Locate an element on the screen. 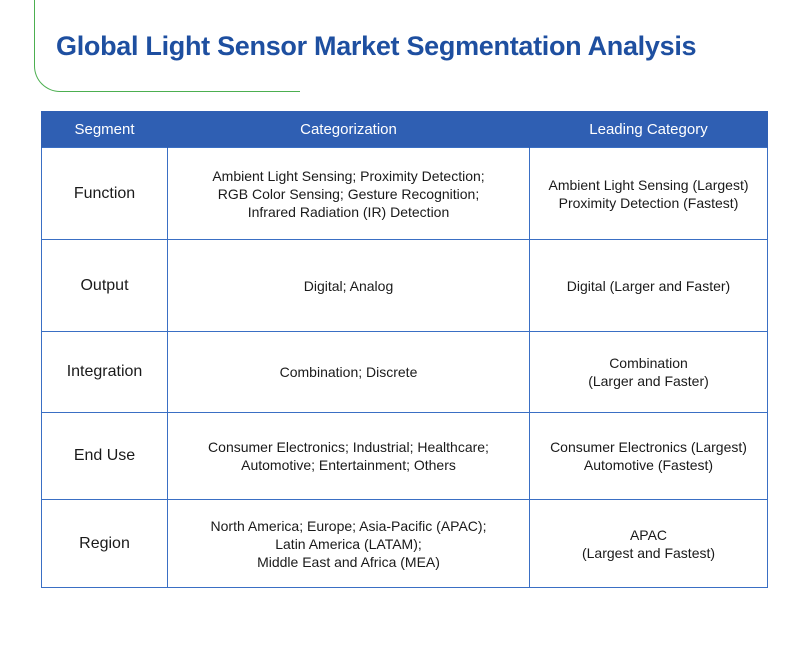 This screenshot has height=666, width=800. cell-line: Ambient Light Sensing (Largest) is located at coordinates (648, 184).